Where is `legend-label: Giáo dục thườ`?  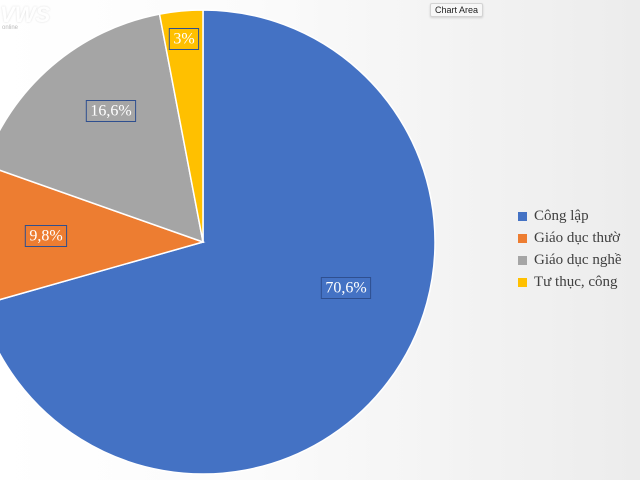 legend-label: Giáo dục thườ is located at coordinates (577, 237).